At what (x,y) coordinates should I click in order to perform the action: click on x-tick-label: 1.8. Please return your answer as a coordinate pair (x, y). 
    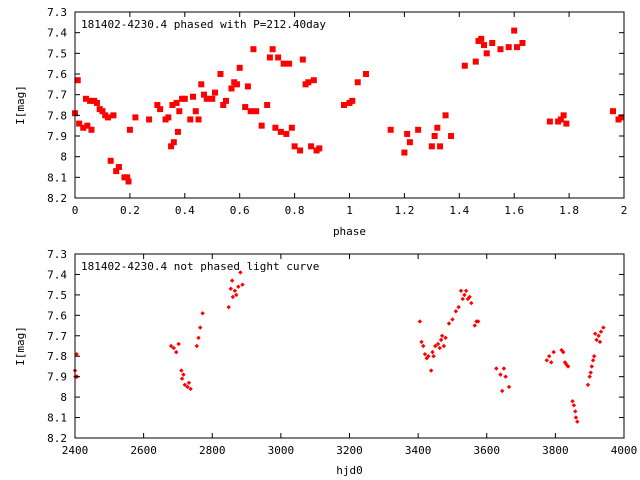
    Looking at the image, I should click on (569, 210).